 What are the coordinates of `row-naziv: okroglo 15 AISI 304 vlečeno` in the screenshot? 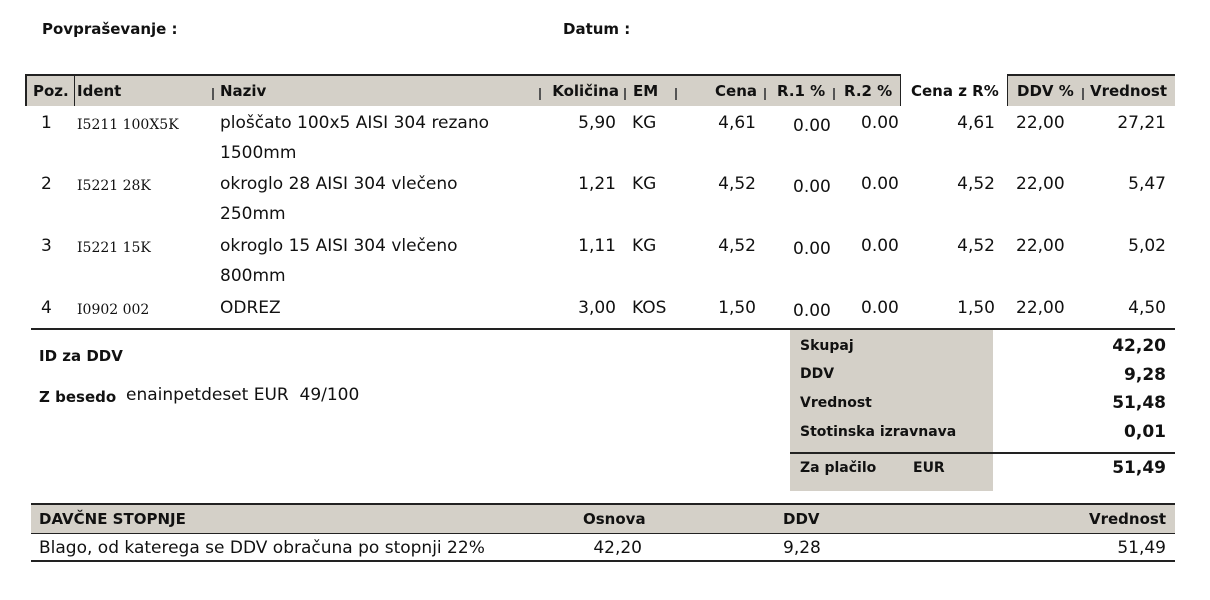 It's located at (339, 246).